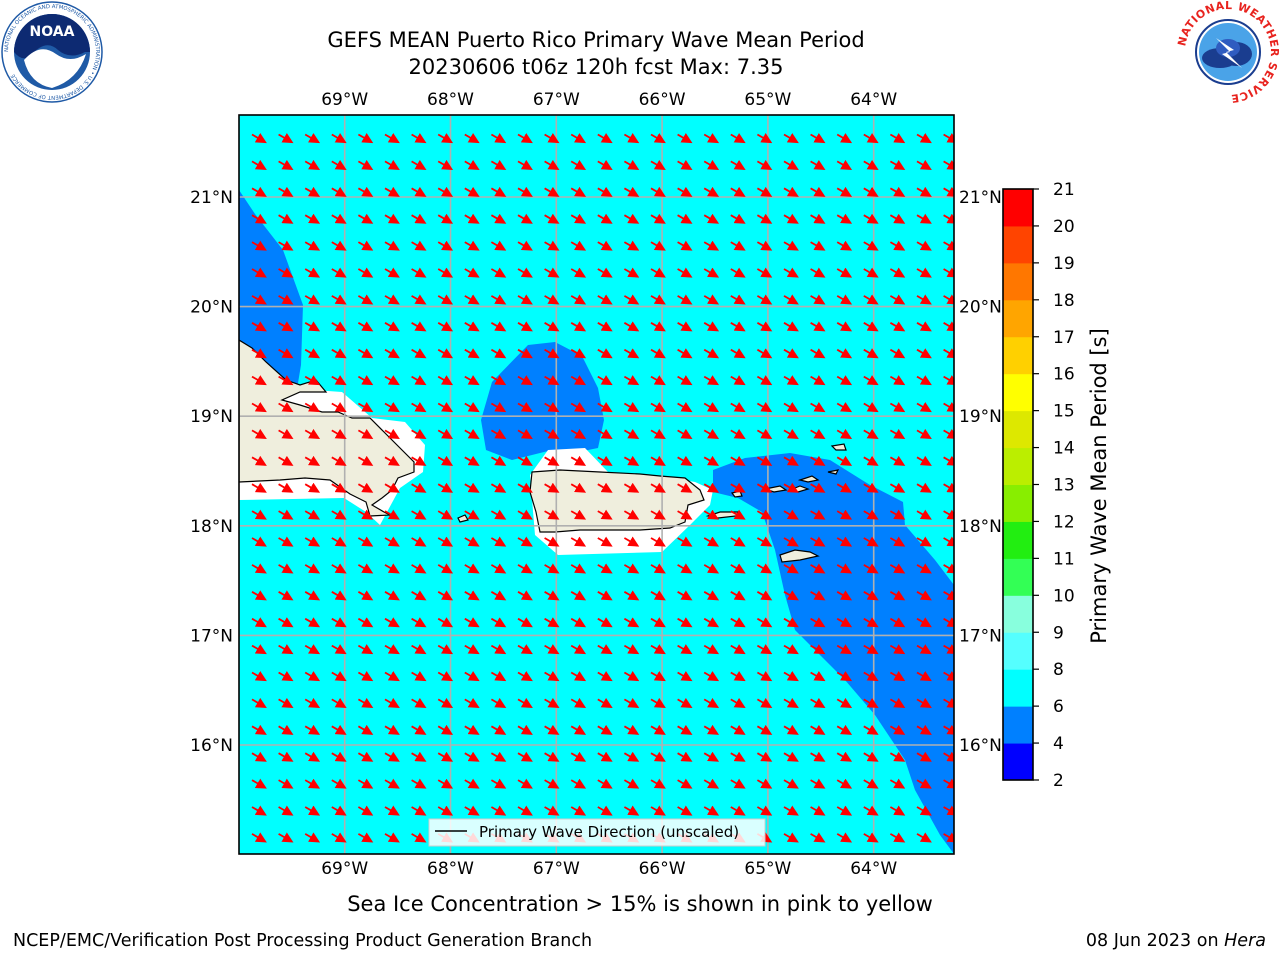  I want to click on lon-label-bottom: 67°W, so click(556, 869).